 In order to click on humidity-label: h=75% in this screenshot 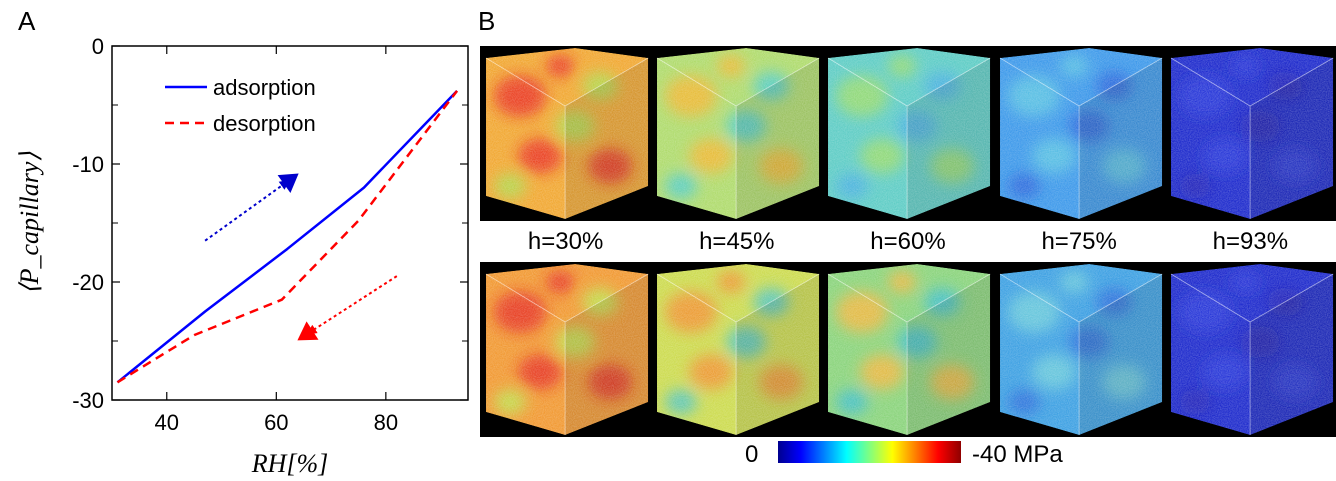, I will do `click(1079, 241)`.